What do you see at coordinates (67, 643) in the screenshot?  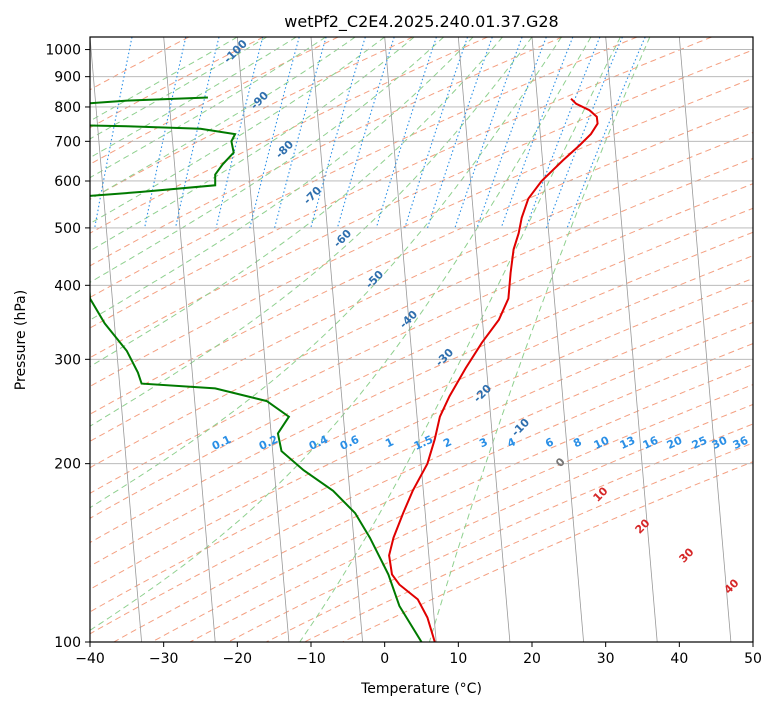 I see `y-tick-label: 100` at bounding box center [67, 643].